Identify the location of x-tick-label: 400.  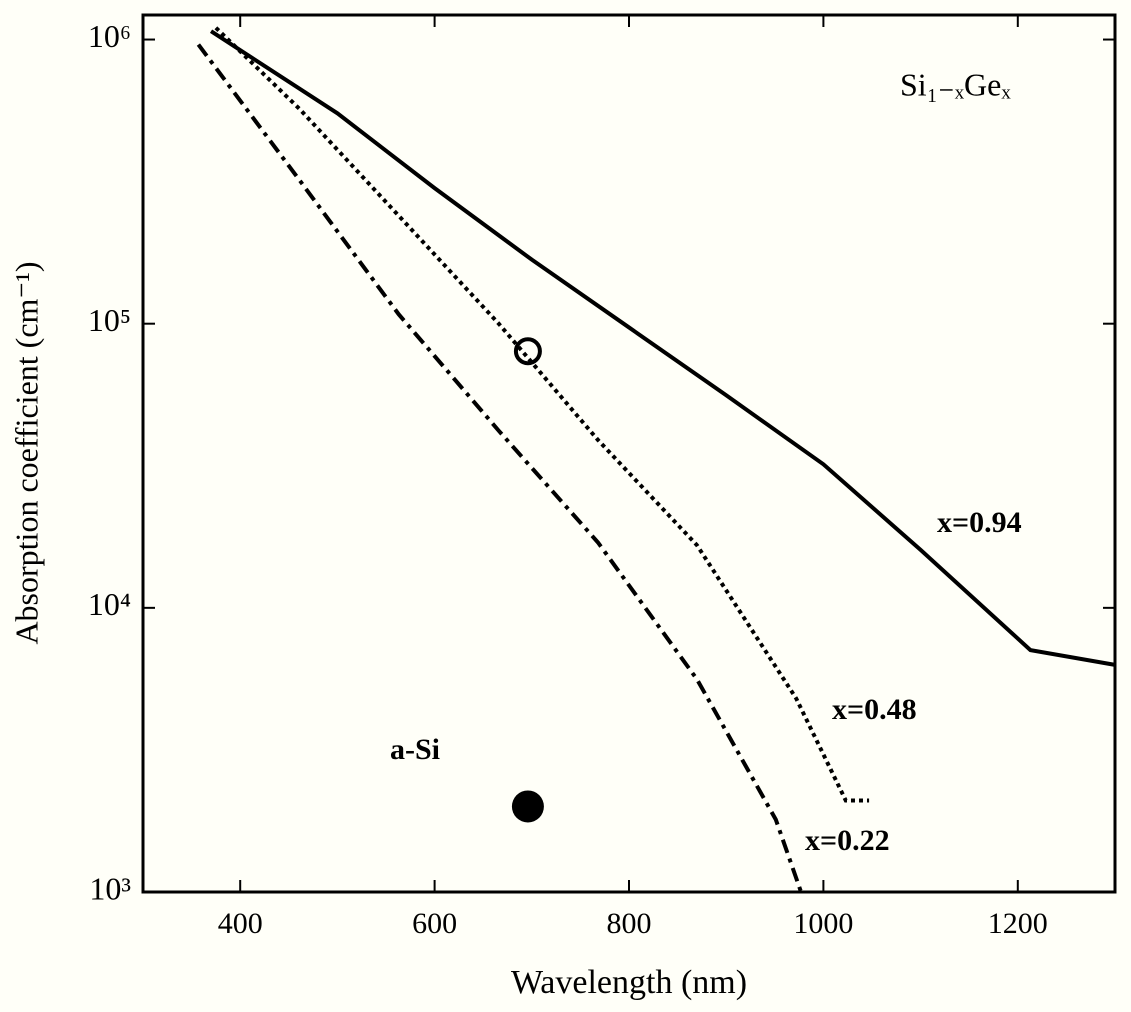
(240, 923).